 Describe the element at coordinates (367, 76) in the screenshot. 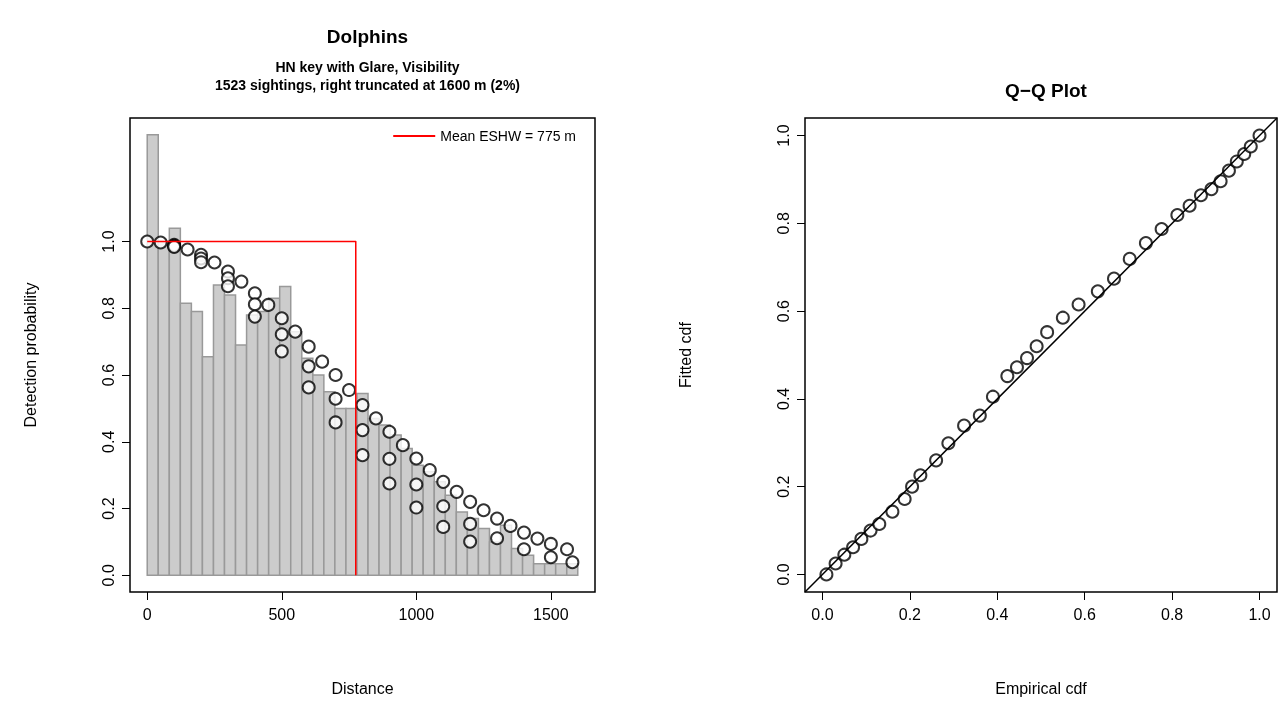

I see `chart-subtitle: HN key with Glare, Visibility 1523 sightings, right truncated at 1600 m (2%)` at that location.